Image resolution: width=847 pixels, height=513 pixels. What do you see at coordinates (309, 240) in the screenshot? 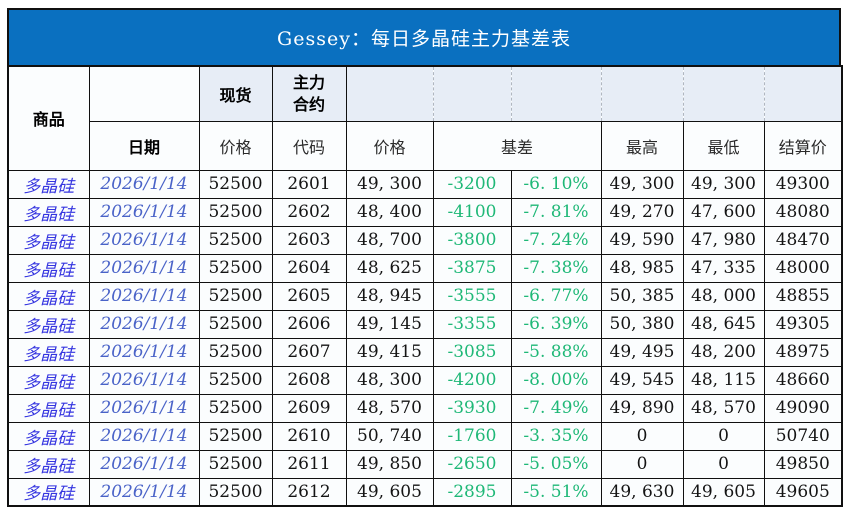
I see `cell-contract-code: 2603` at bounding box center [309, 240].